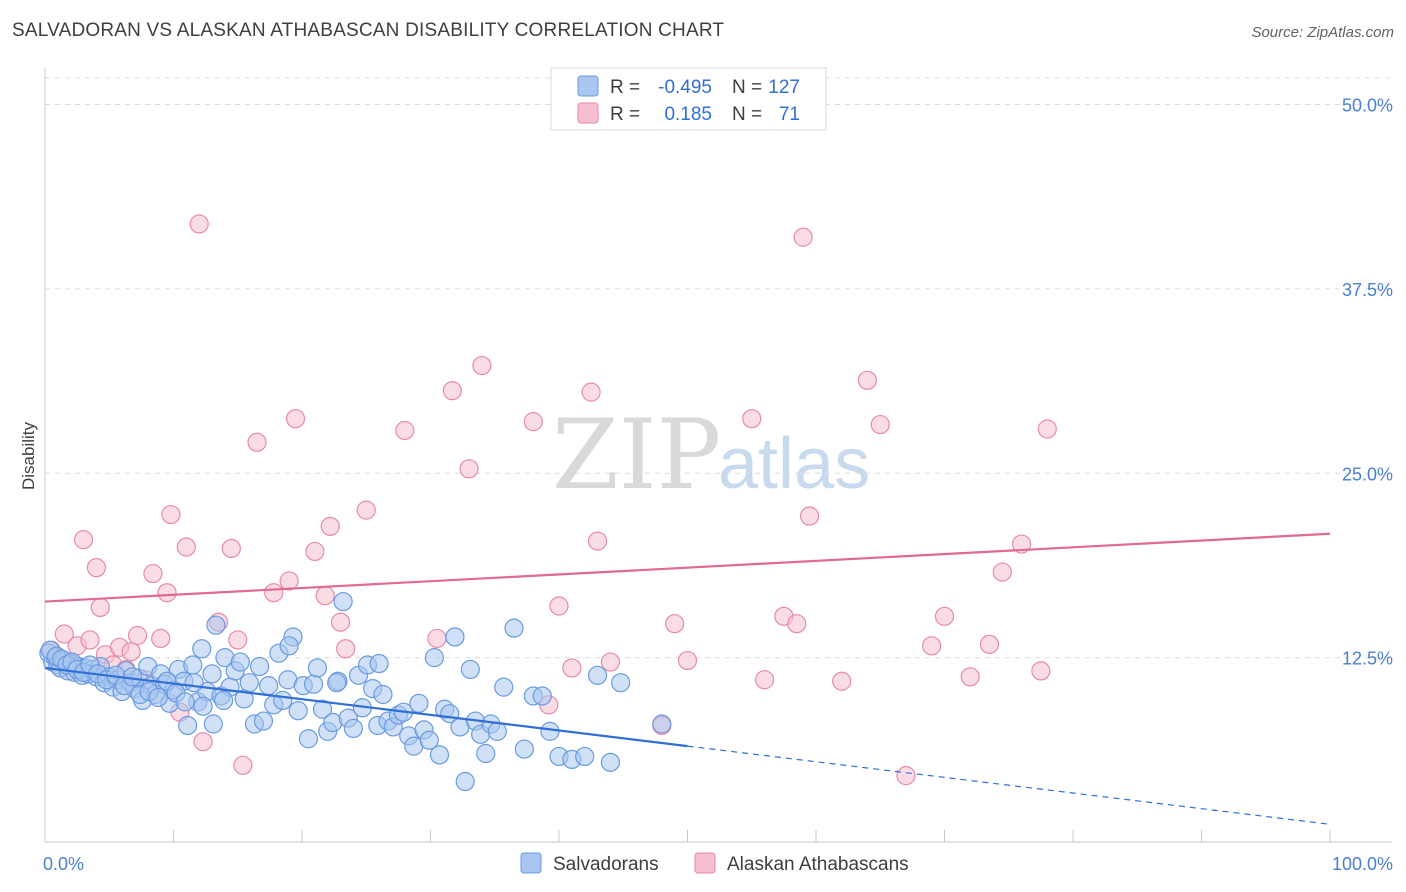  Describe the element at coordinates (1367, 474) in the screenshot. I see `y-tick-label: 25.0%` at that location.